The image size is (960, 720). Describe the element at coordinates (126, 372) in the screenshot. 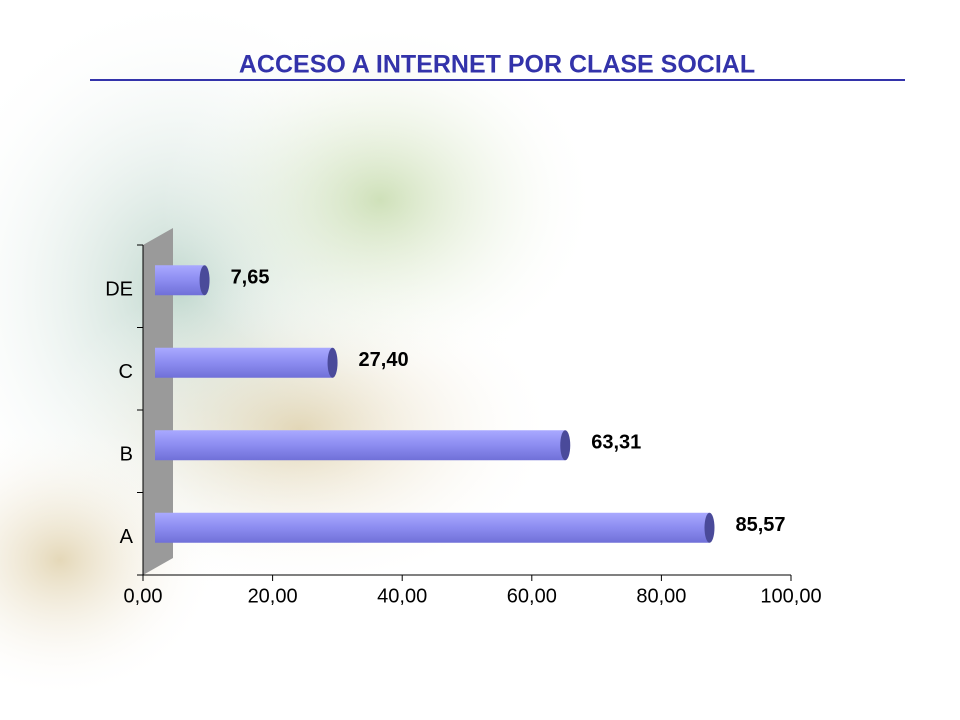

I see `y-tick-label: C` at that location.